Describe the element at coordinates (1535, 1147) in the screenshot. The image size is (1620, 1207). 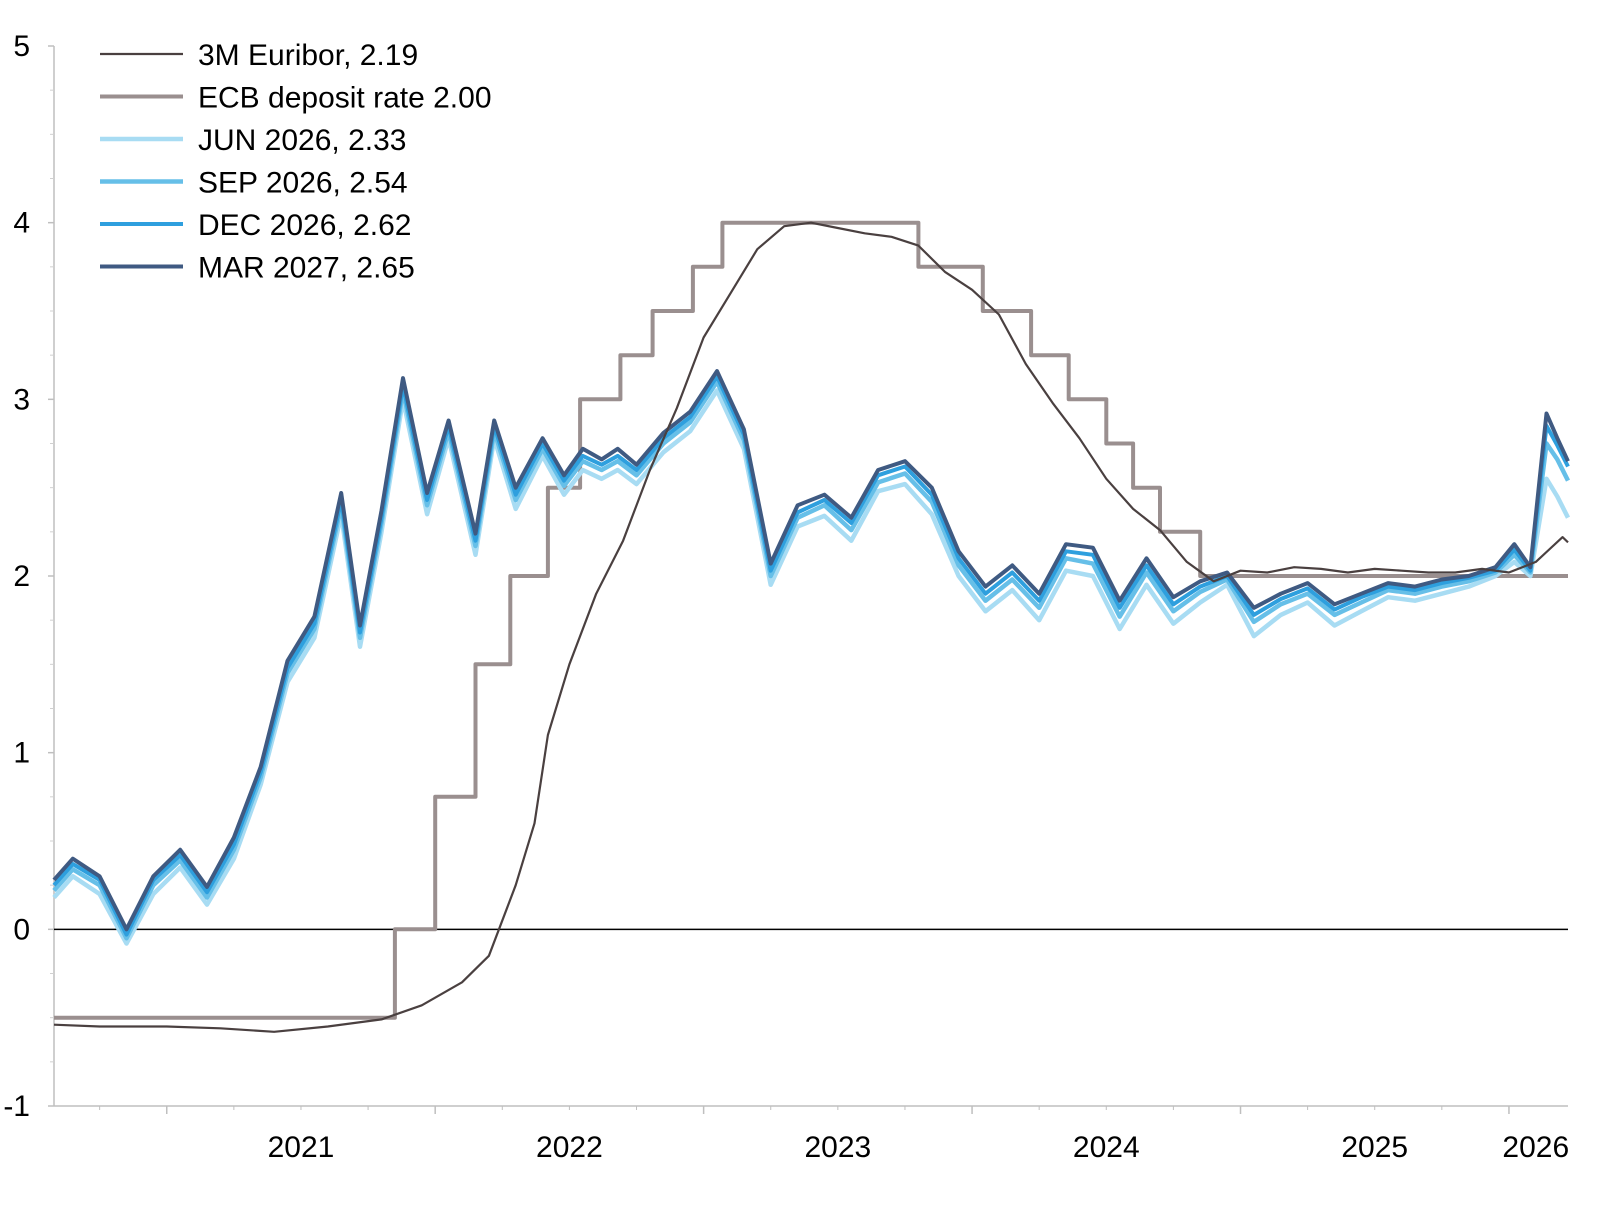
I see `x-tick-label: 2026` at that location.